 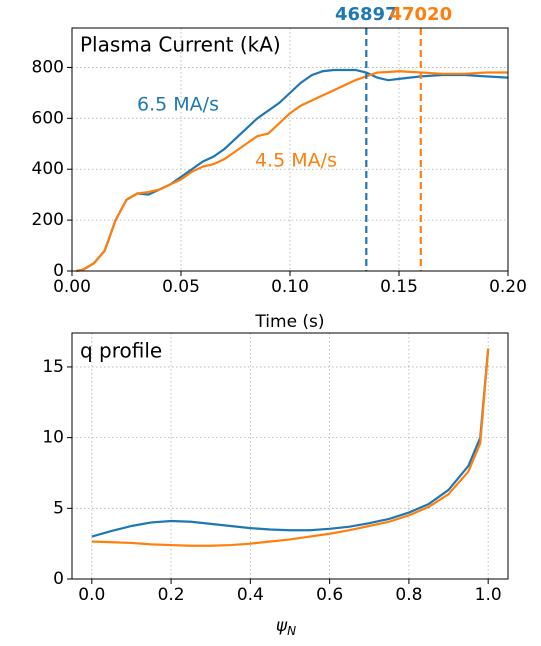 I want to click on reference-label: 47020, so click(x=420, y=14).